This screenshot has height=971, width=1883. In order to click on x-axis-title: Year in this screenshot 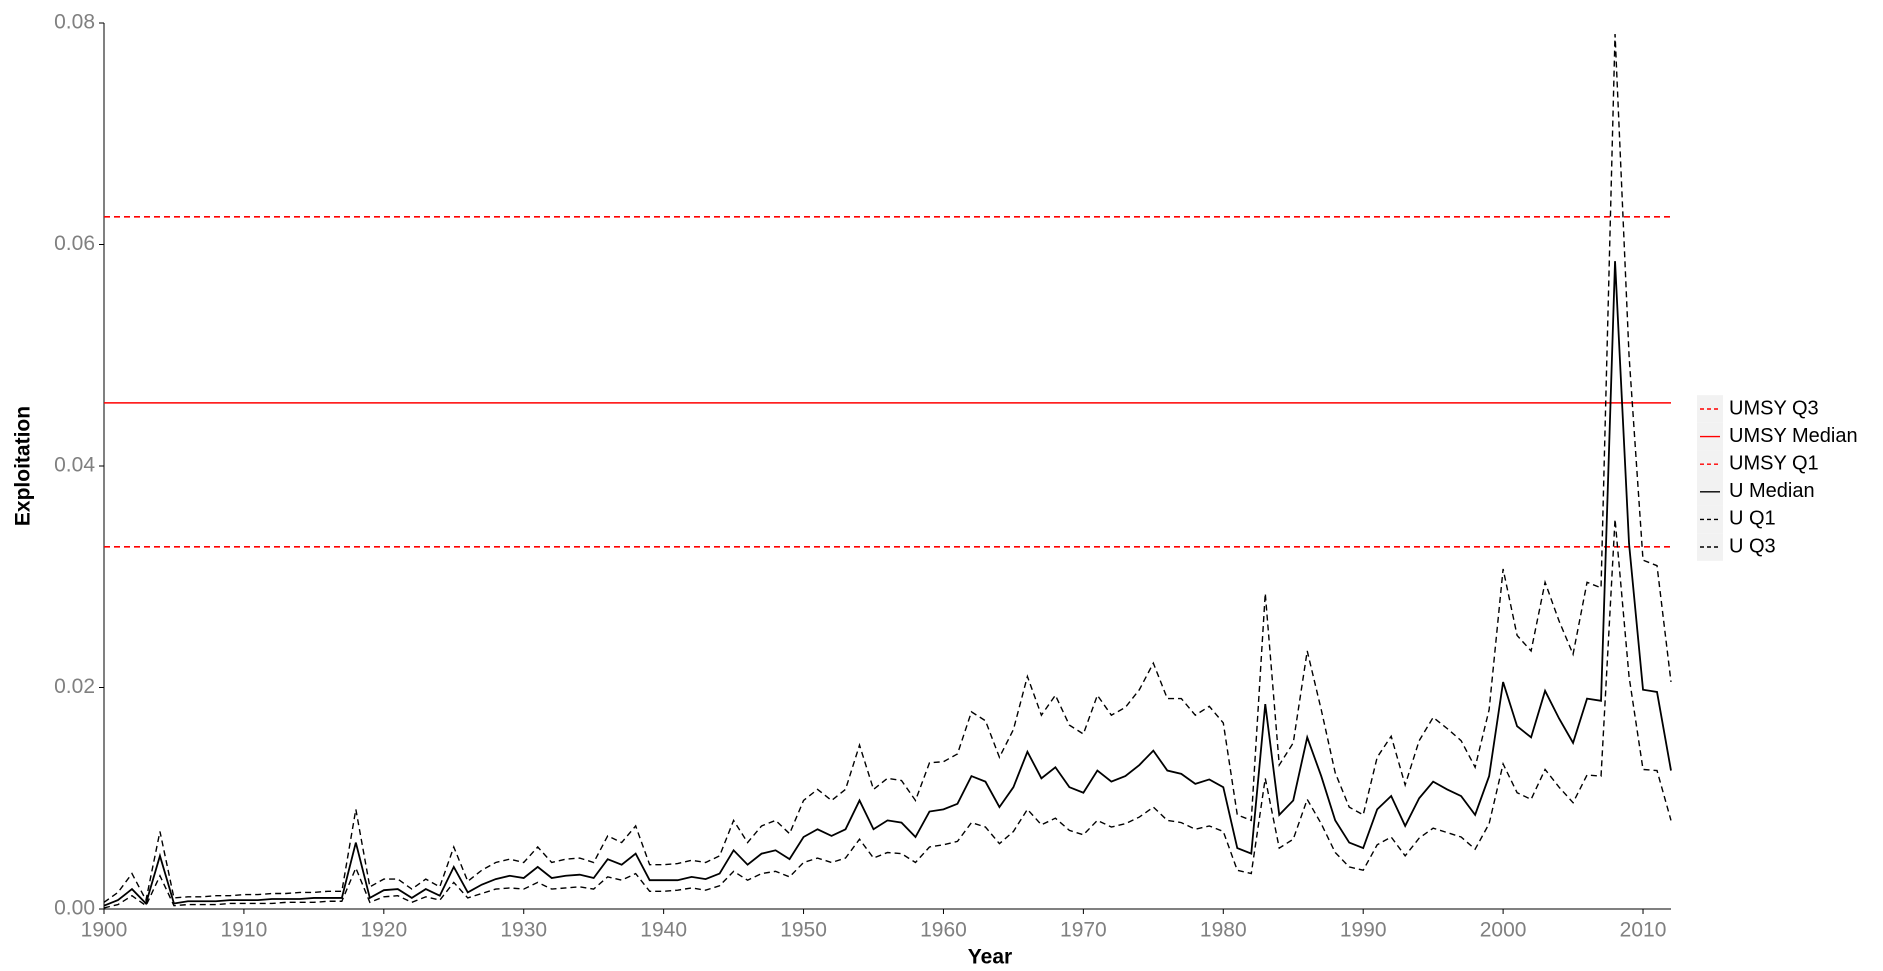, I will do `click(990, 957)`.